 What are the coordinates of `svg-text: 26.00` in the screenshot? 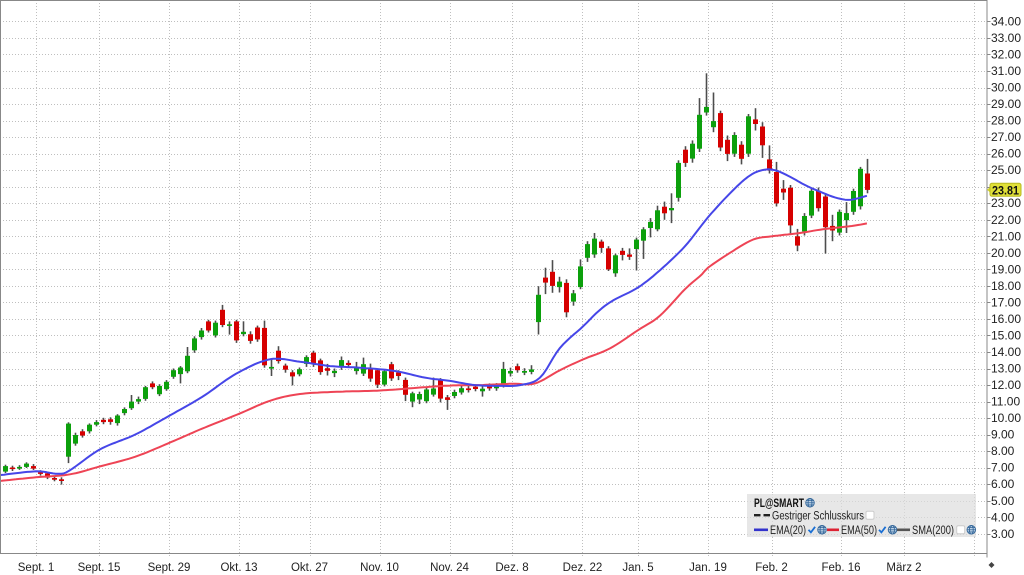 It's located at (1006, 154).